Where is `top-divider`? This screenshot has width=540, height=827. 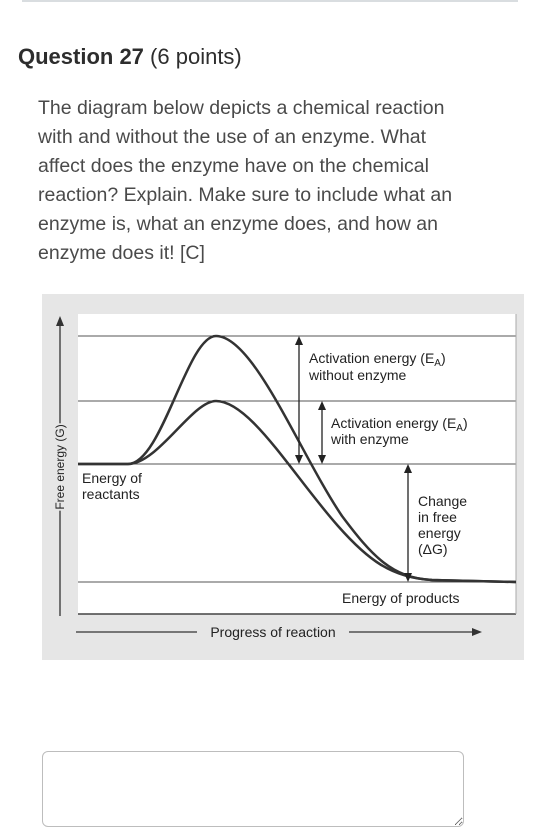 top-divider is located at coordinates (270, 1).